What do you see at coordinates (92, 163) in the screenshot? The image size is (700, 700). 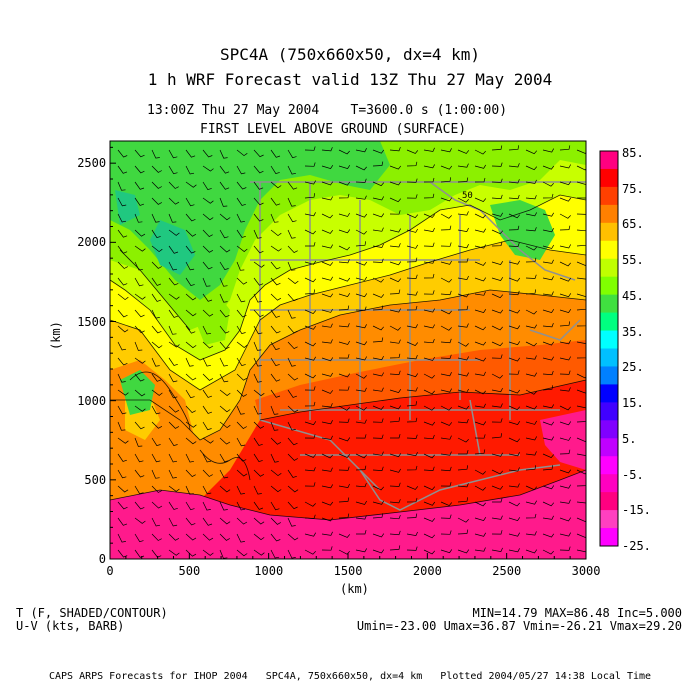 I see `y-tick-label: 2500` at bounding box center [92, 163].